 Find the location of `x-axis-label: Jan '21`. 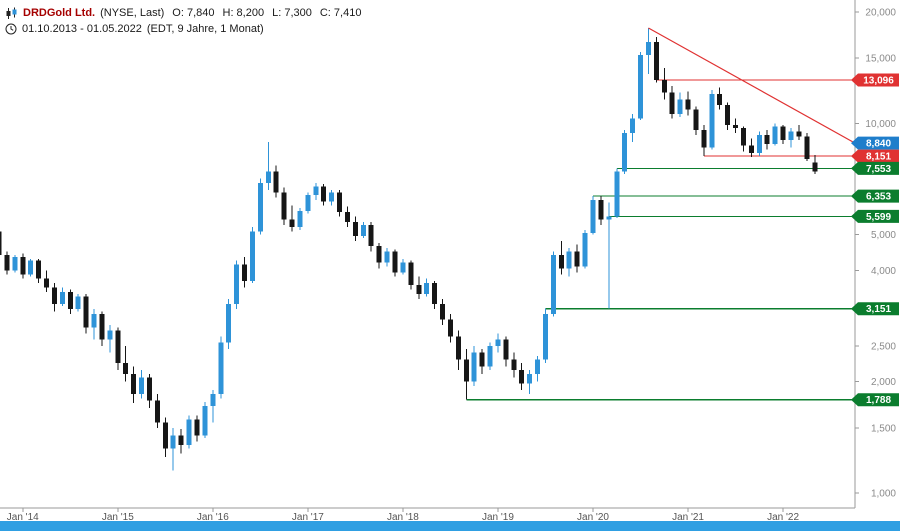

x-axis-label: Jan '21 is located at coordinates (688, 517).